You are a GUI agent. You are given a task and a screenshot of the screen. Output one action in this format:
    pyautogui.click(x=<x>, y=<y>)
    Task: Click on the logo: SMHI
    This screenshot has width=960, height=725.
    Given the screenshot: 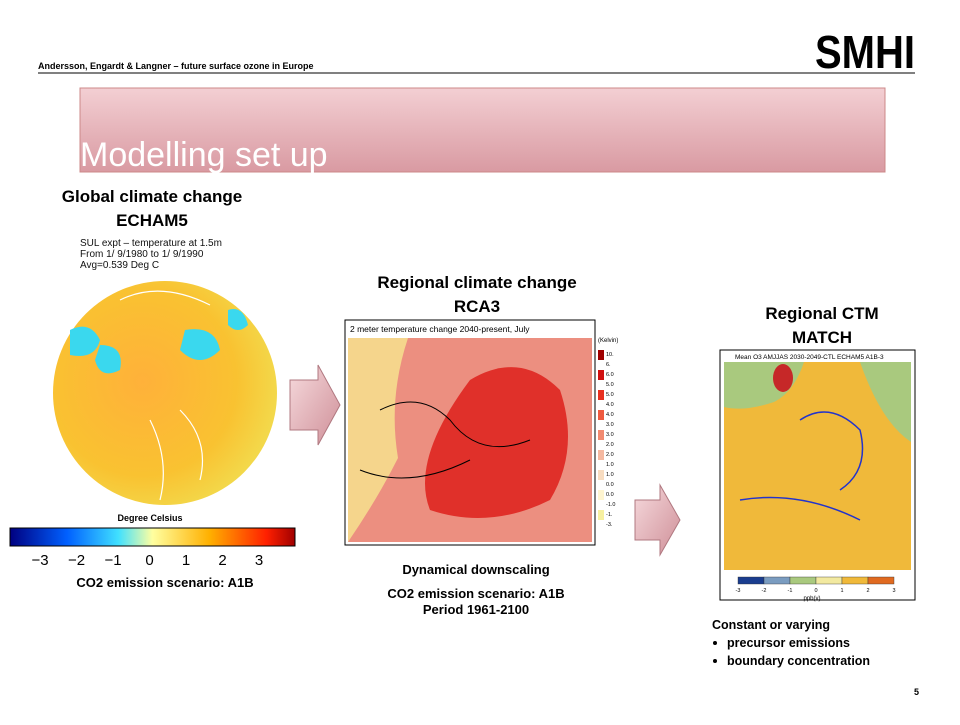 What is the action you would take?
    pyautogui.click(x=865, y=52)
    